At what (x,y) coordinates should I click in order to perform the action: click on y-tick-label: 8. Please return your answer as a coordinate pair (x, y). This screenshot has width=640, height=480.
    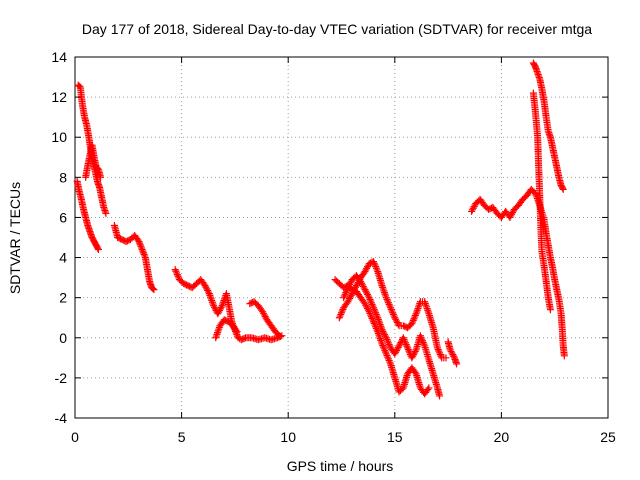
    Looking at the image, I should click on (63, 177).